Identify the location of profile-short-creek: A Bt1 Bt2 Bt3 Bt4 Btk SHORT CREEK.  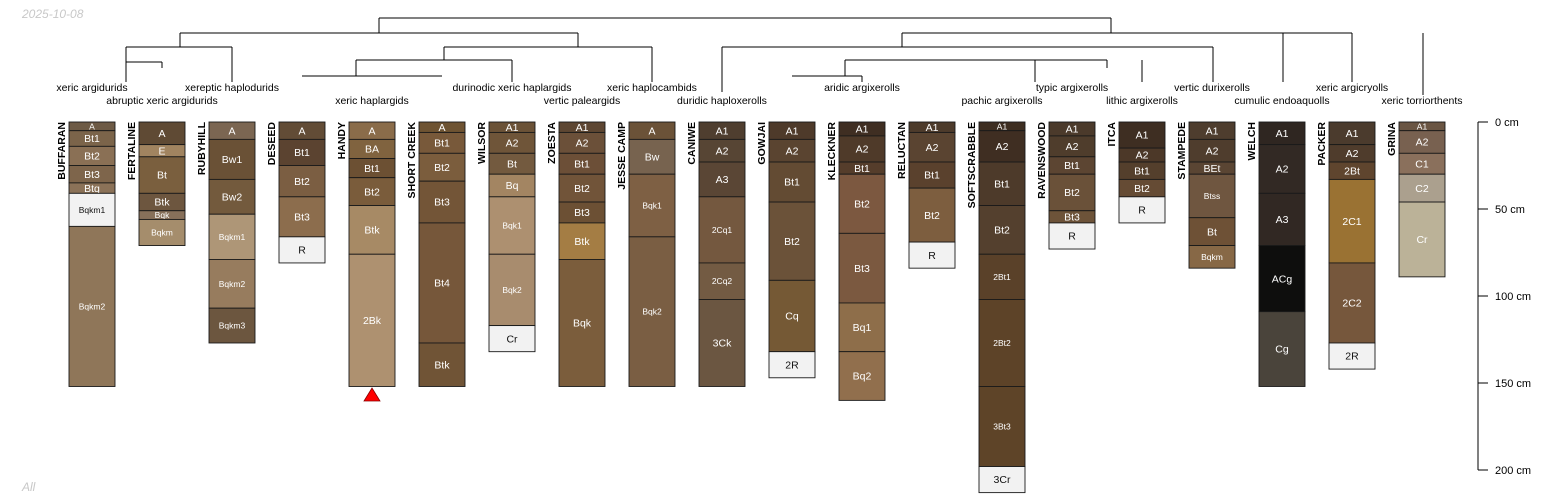
(436, 254).